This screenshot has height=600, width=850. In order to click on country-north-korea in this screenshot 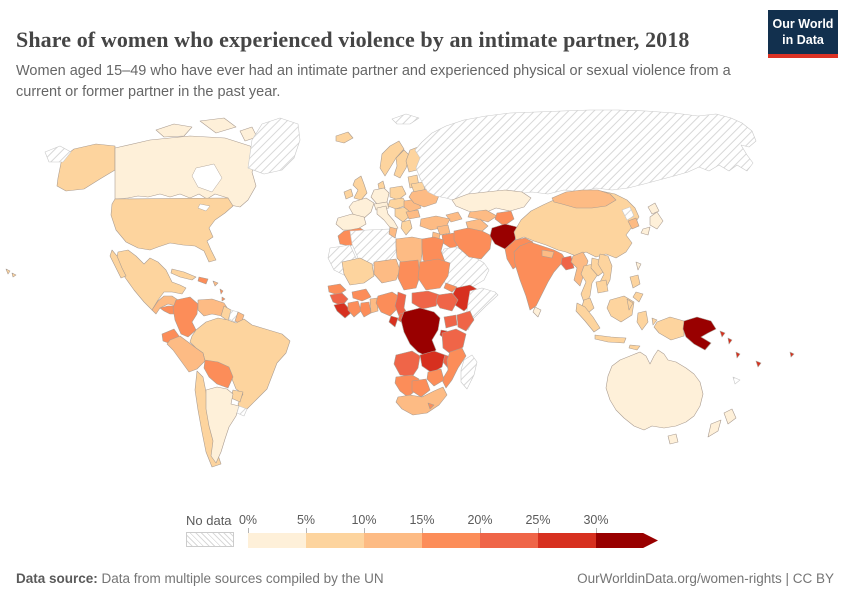, I will do `click(628, 213)`.